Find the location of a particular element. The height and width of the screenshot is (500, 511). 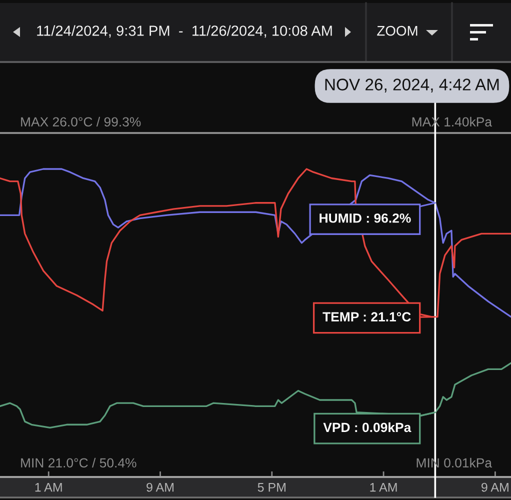

ref-line-label: NOV 26, 2024, 4:42 AM is located at coordinates (412, 85).